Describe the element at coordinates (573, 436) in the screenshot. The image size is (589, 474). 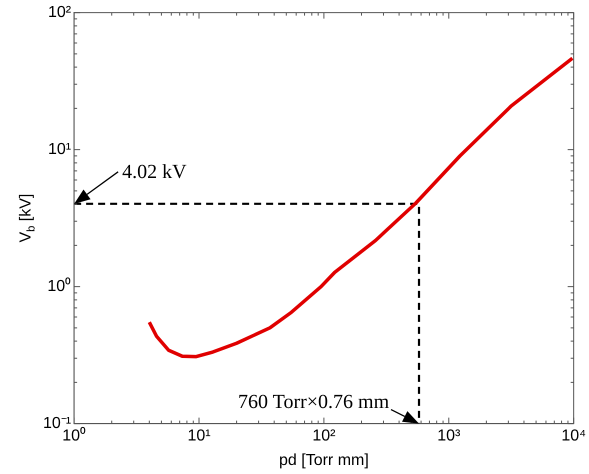
I see `x-tick-label: 10⁴` at that location.